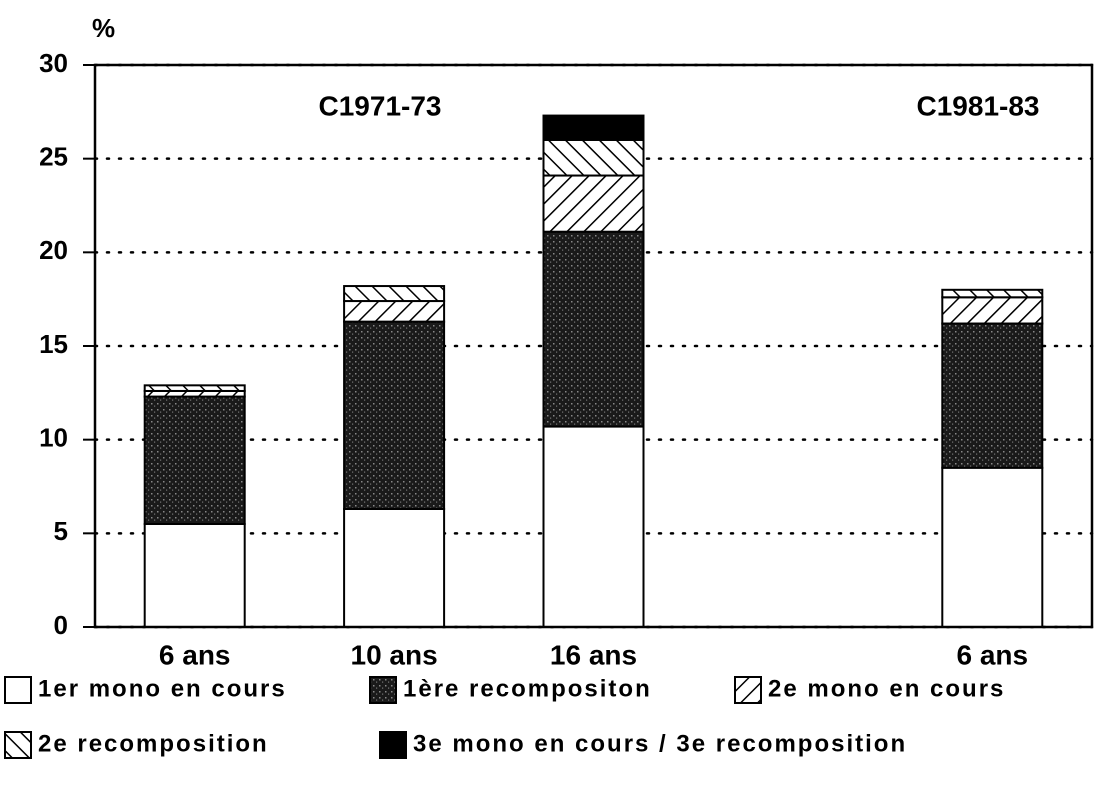  I want to click on legend-label: 1ère recompositon, so click(527, 688).